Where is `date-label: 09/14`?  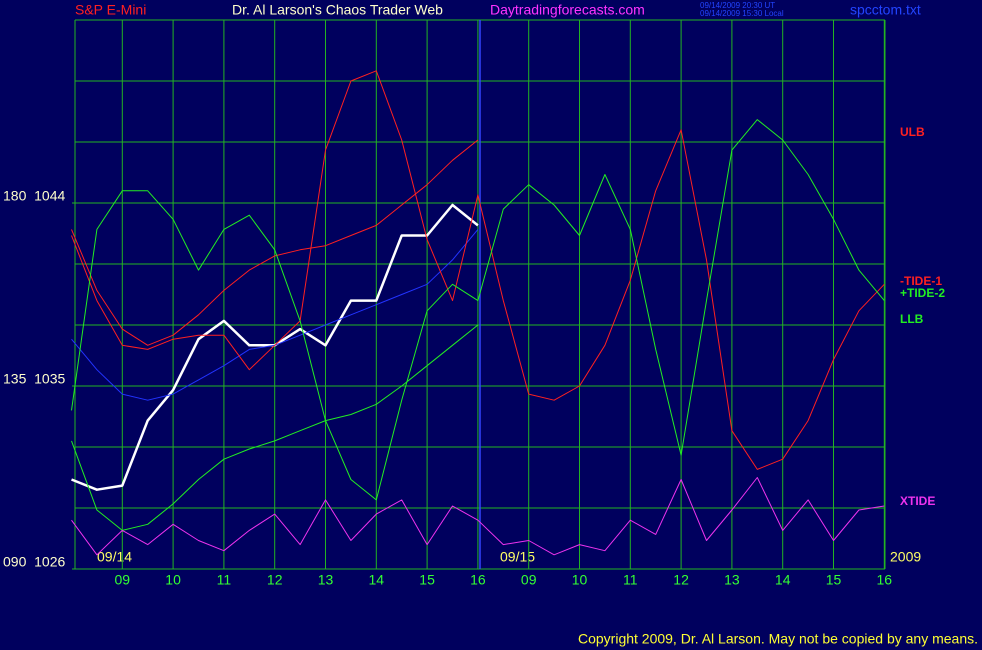
date-label: 09/14 is located at coordinates (114, 557).